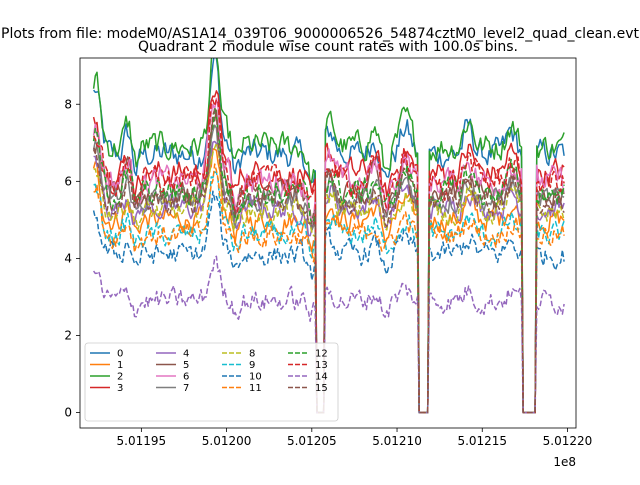 The height and width of the screenshot is (485, 640). What do you see at coordinates (68, 336) in the screenshot?
I see `y-tick-label: 2` at bounding box center [68, 336].